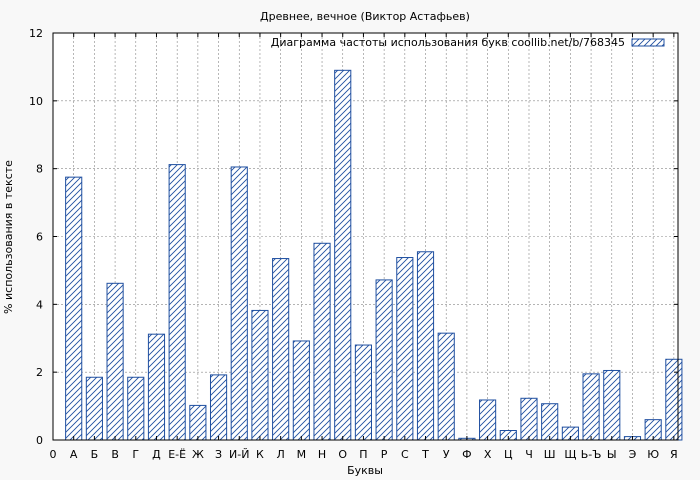 This screenshot has height=480, width=700. Describe the element at coordinates (322, 341) in the screenshot. I see `bar-Н` at that location.